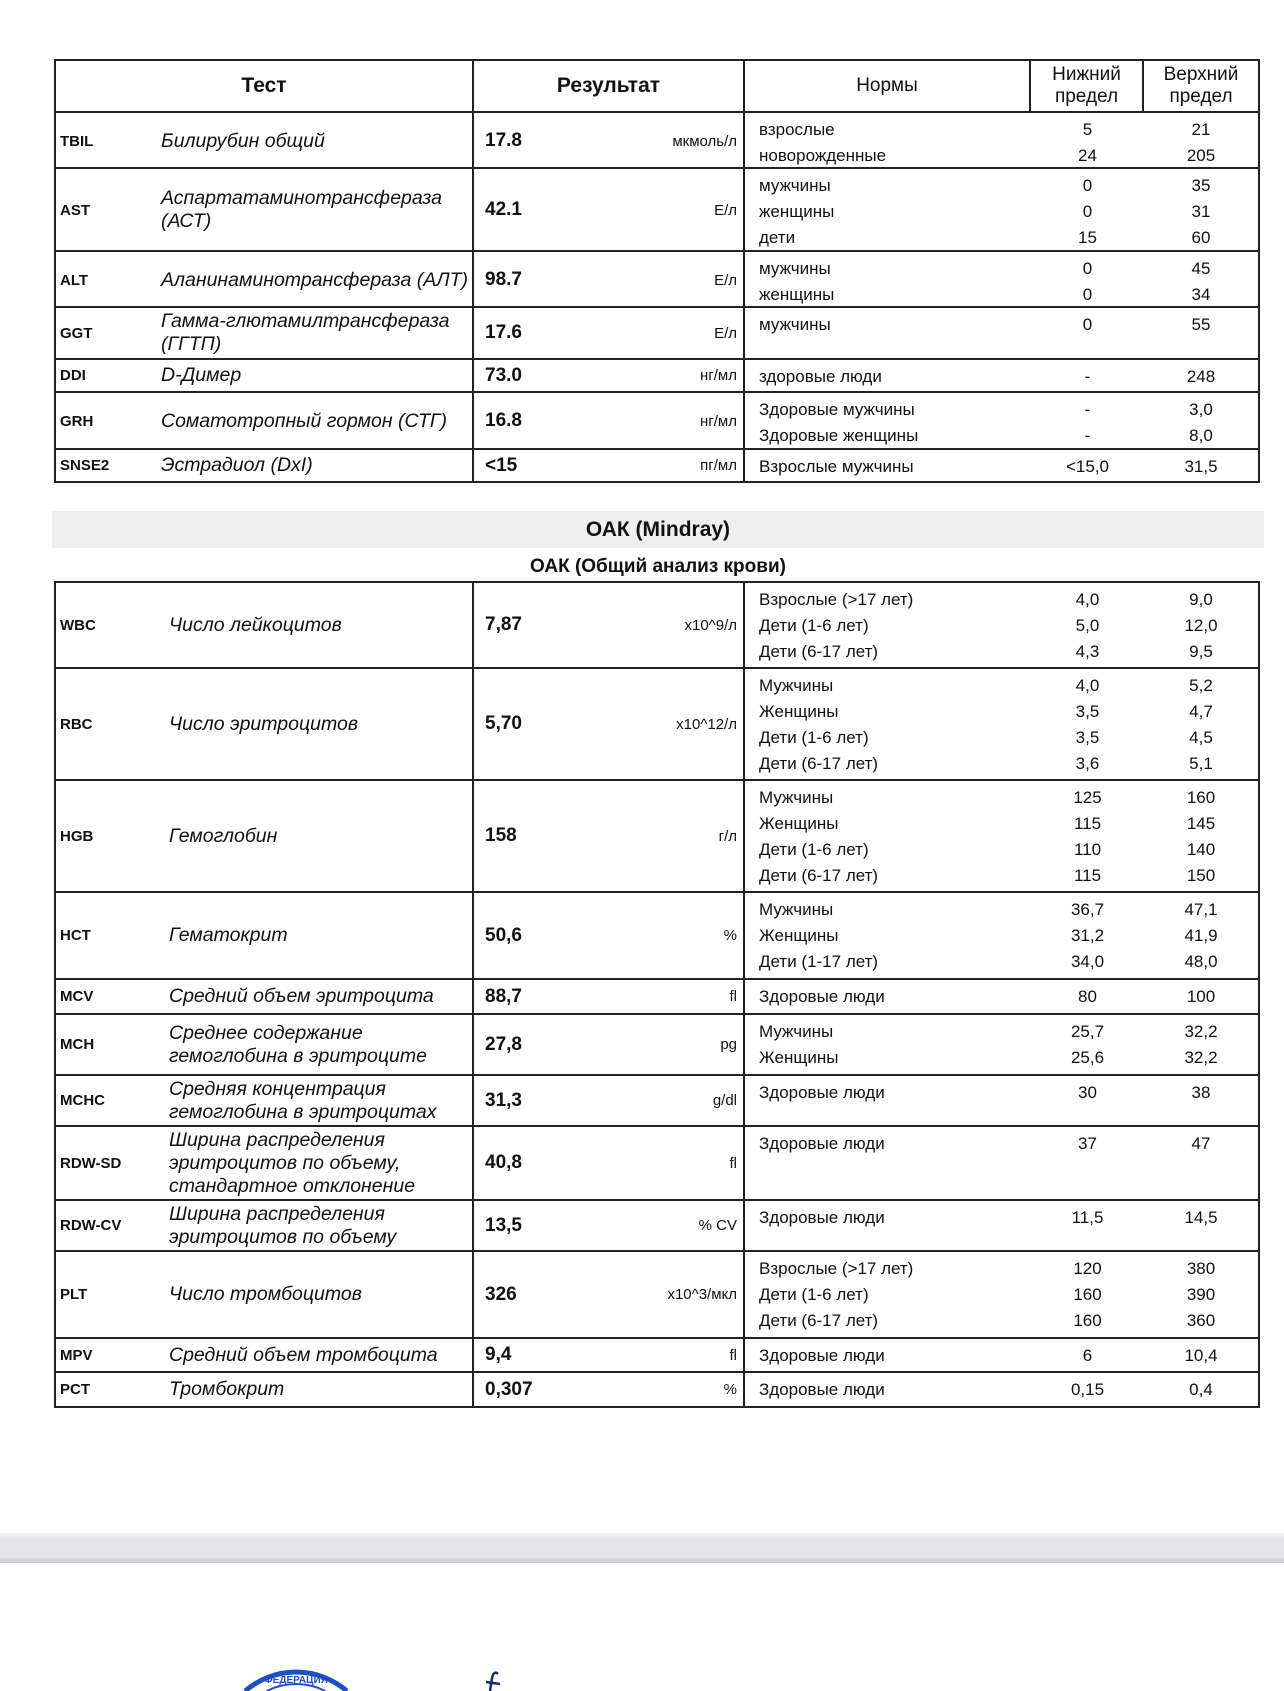  Describe the element at coordinates (503, 935) in the screenshot. I see `result-value: 50,6` at that location.